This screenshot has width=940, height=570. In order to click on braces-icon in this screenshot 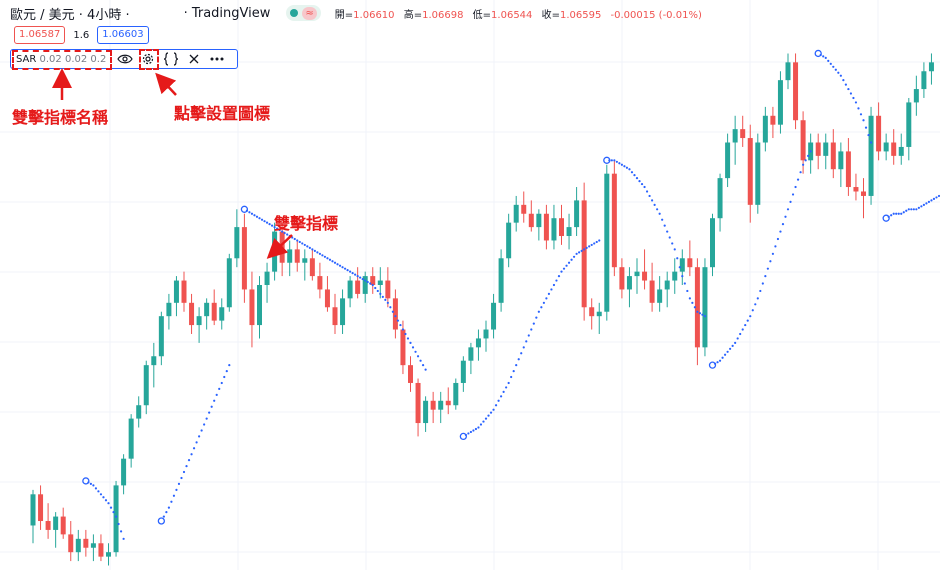, I will do `click(171, 59)`.